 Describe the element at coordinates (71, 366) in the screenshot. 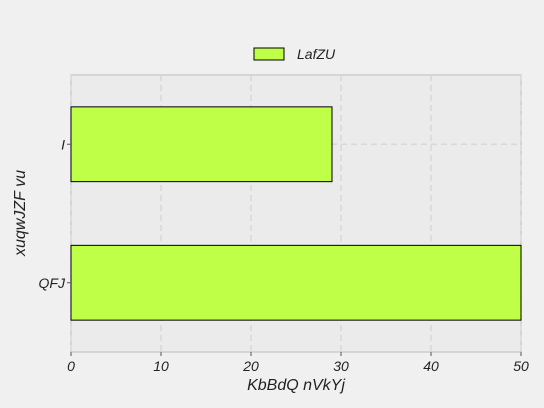

I see `x-tick-label: 0` at that location.